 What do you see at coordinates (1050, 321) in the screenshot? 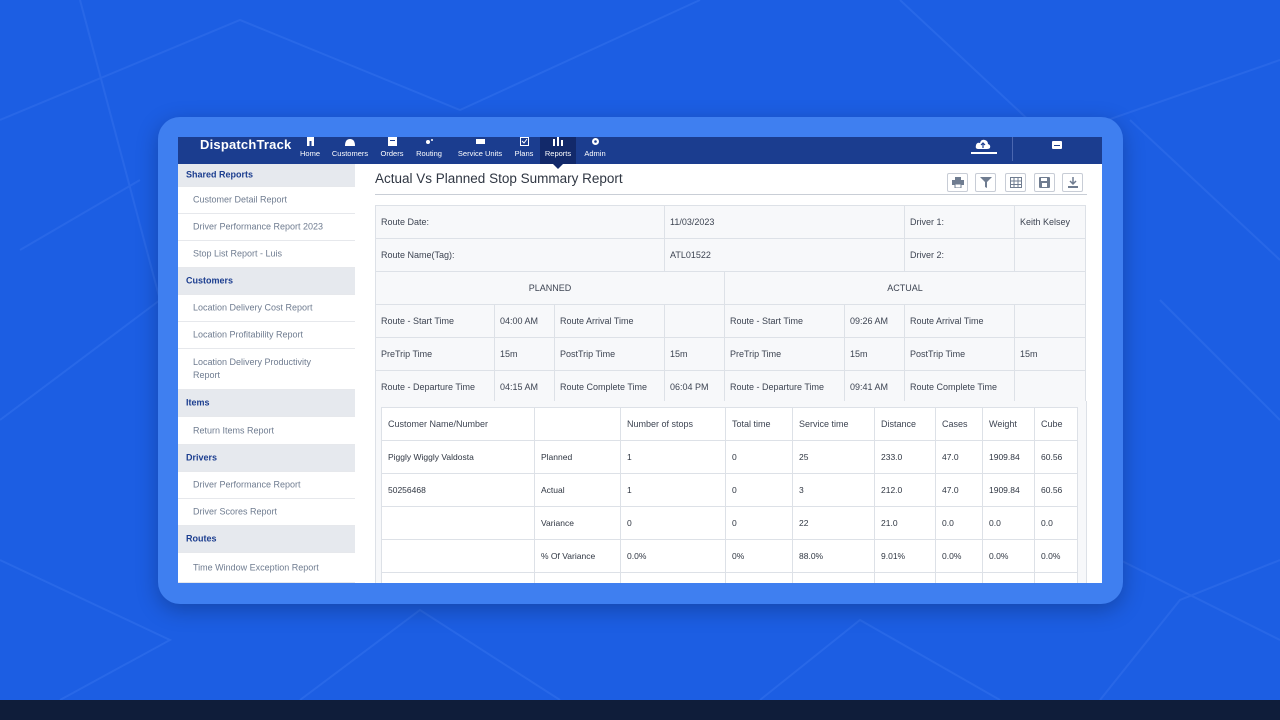
I see `actual-arrival-value` at bounding box center [1050, 321].